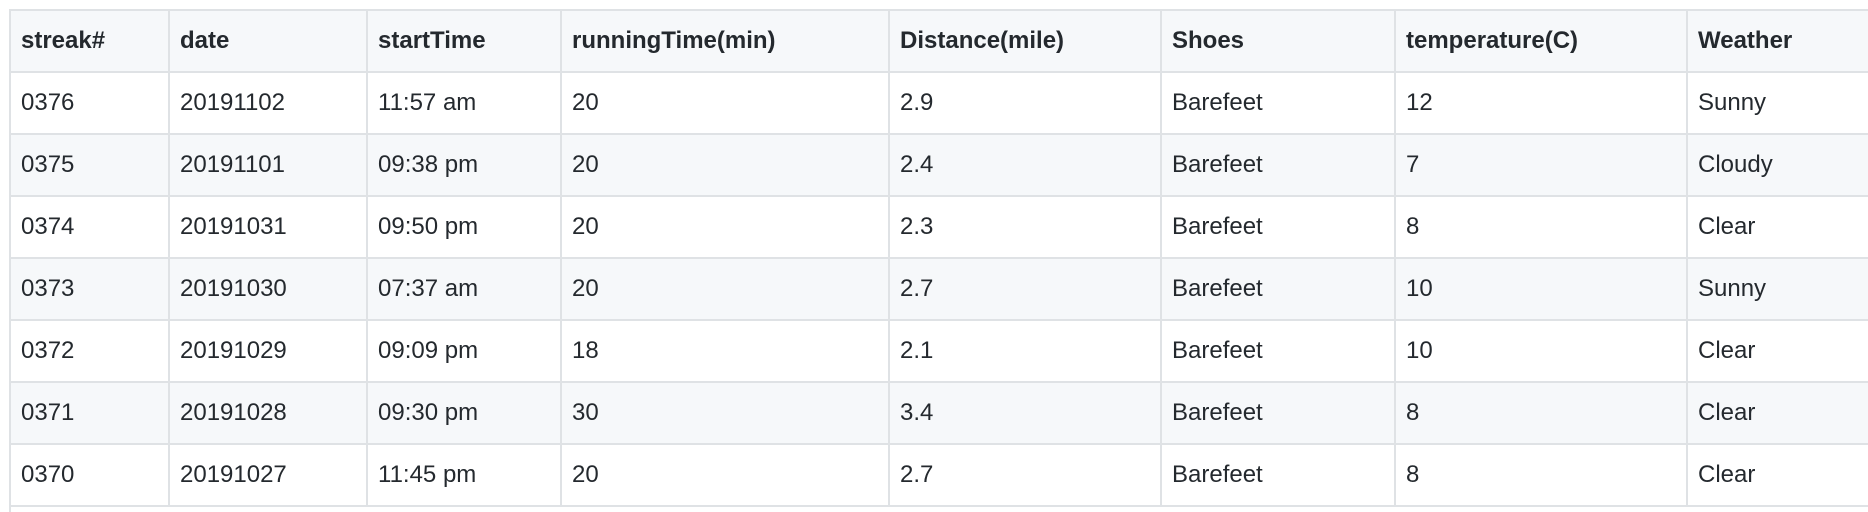  What do you see at coordinates (90, 165) in the screenshot?
I see `cell-streak: 0375` at bounding box center [90, 165].